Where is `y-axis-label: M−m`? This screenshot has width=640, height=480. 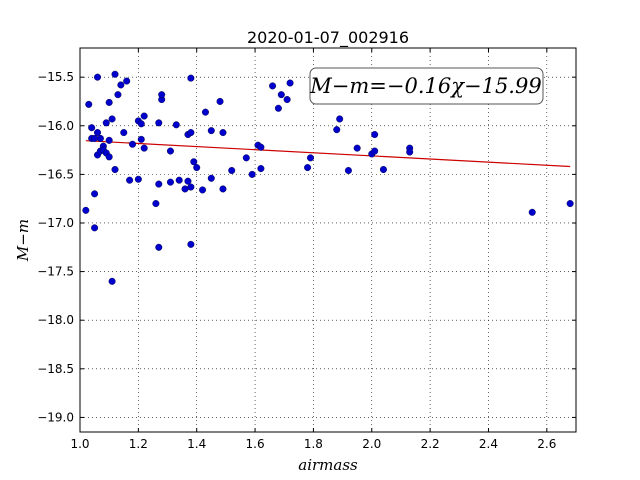
y-axis-label: M−m is located at coordinates (23, 240).